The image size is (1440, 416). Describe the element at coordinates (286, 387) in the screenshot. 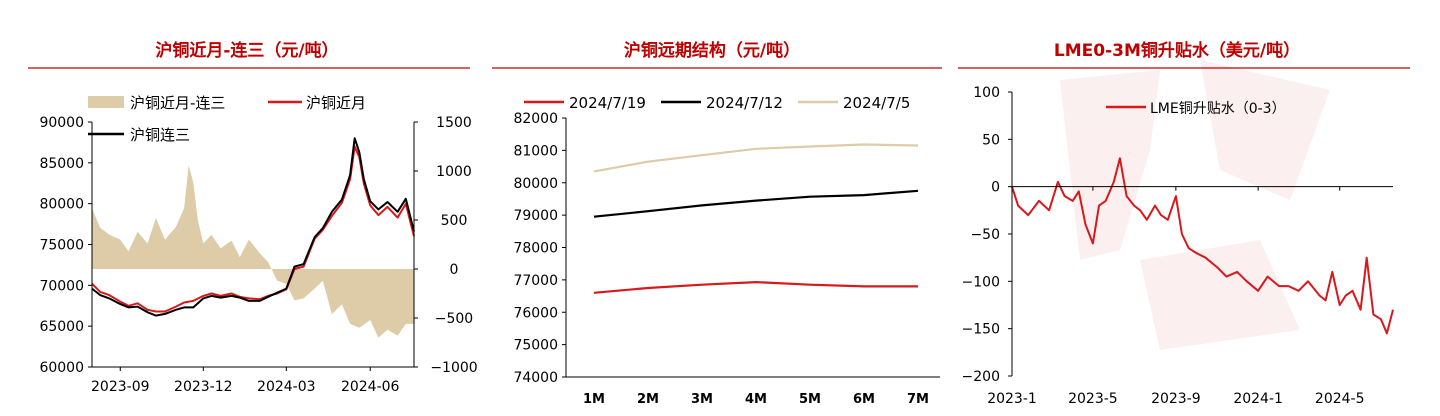

I see `x-tick-label: 2024-03` at that location.